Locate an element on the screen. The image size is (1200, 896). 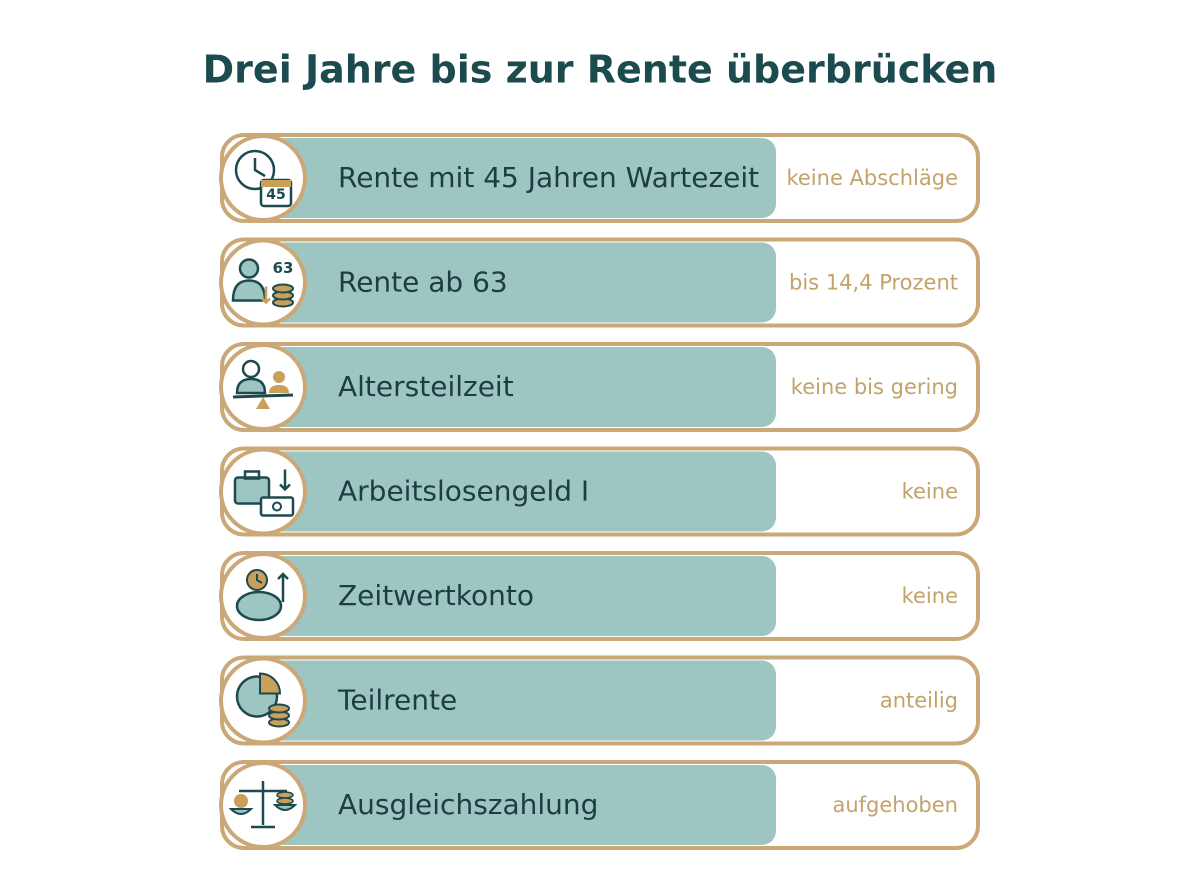
row-note: anteilig is located at coordinates (919, 701).